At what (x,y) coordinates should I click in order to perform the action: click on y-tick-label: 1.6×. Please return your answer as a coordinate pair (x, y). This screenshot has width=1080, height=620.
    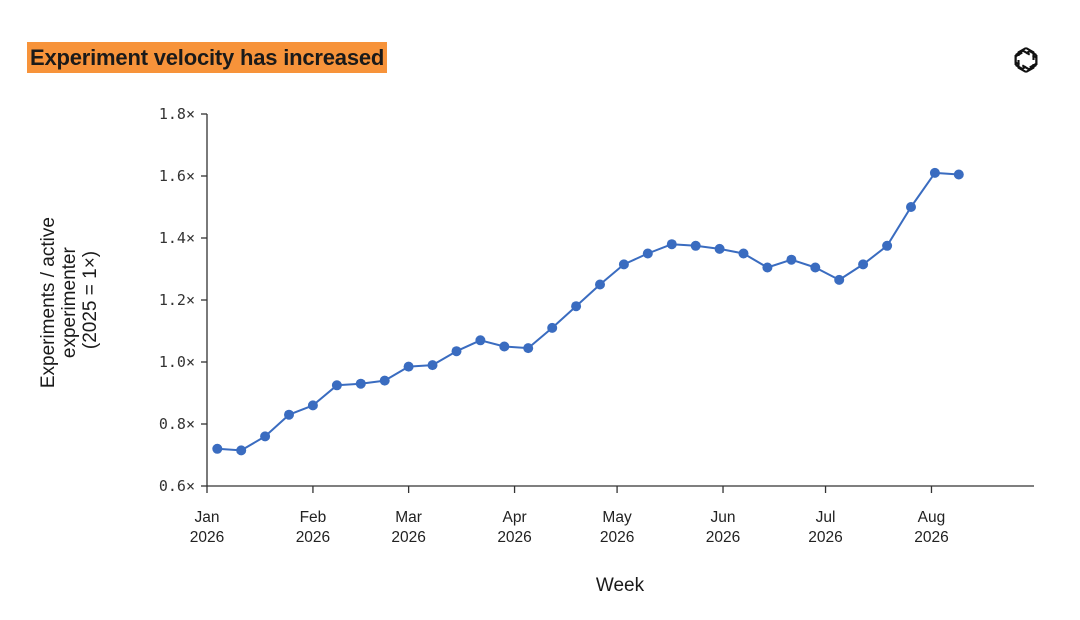
    Looking at the image, I should click on (177, 176).